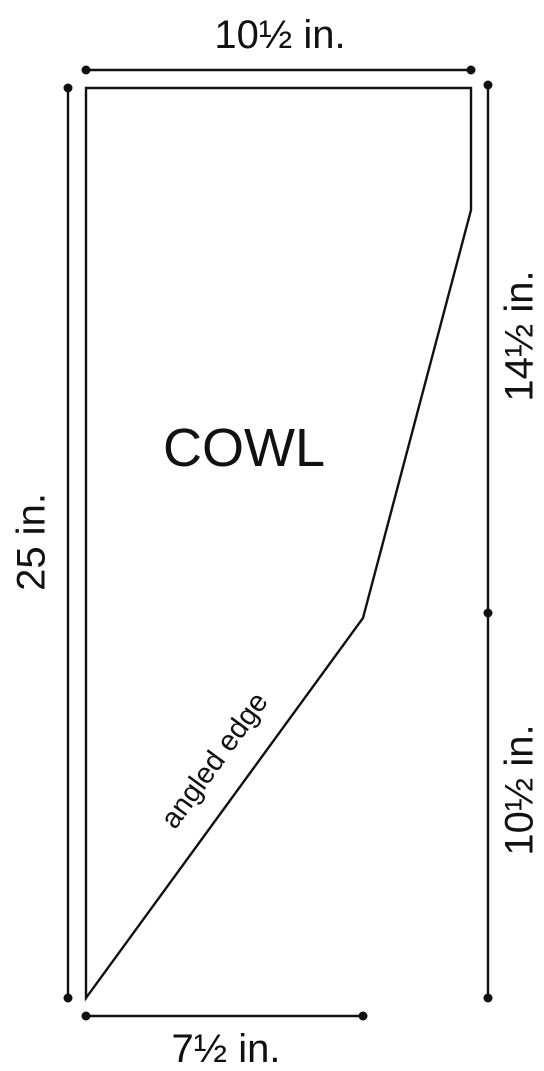 This screenshot has width=544, height=1071. I want to click on right-lower-label: 10½ in., so click(520, 789).